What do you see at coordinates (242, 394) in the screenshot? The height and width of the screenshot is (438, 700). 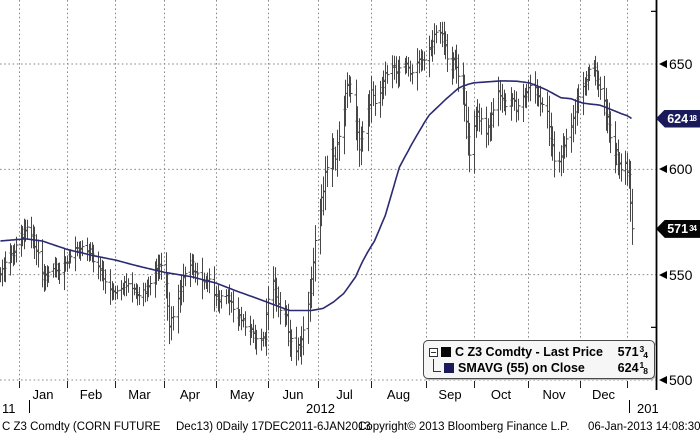 I see `month-label-may: May` at bounding box center [242, 394].